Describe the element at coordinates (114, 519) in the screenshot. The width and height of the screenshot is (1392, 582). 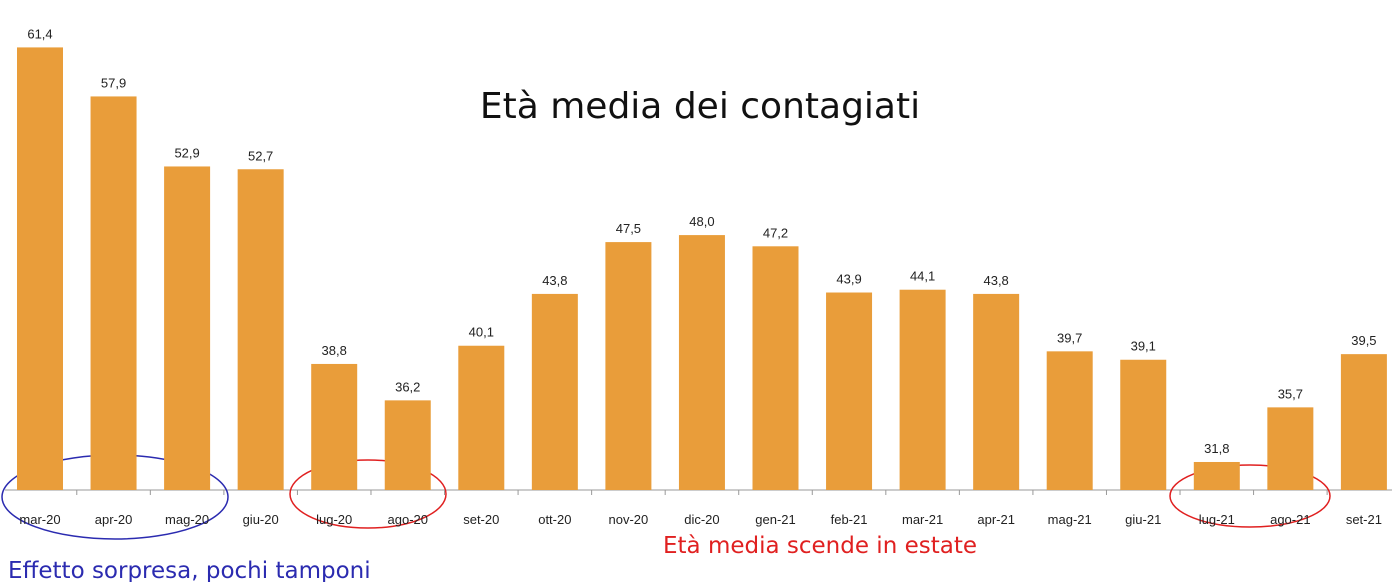
I see `x-tick-label: apr-20` at that location.